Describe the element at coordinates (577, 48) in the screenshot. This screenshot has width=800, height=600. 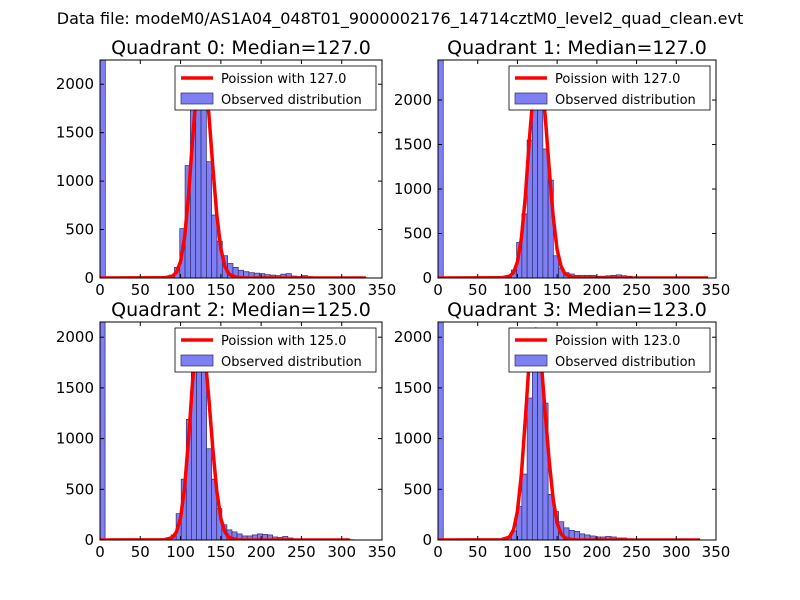
I see `panel-title: Quadrant 1: Median=127.0` at that location.